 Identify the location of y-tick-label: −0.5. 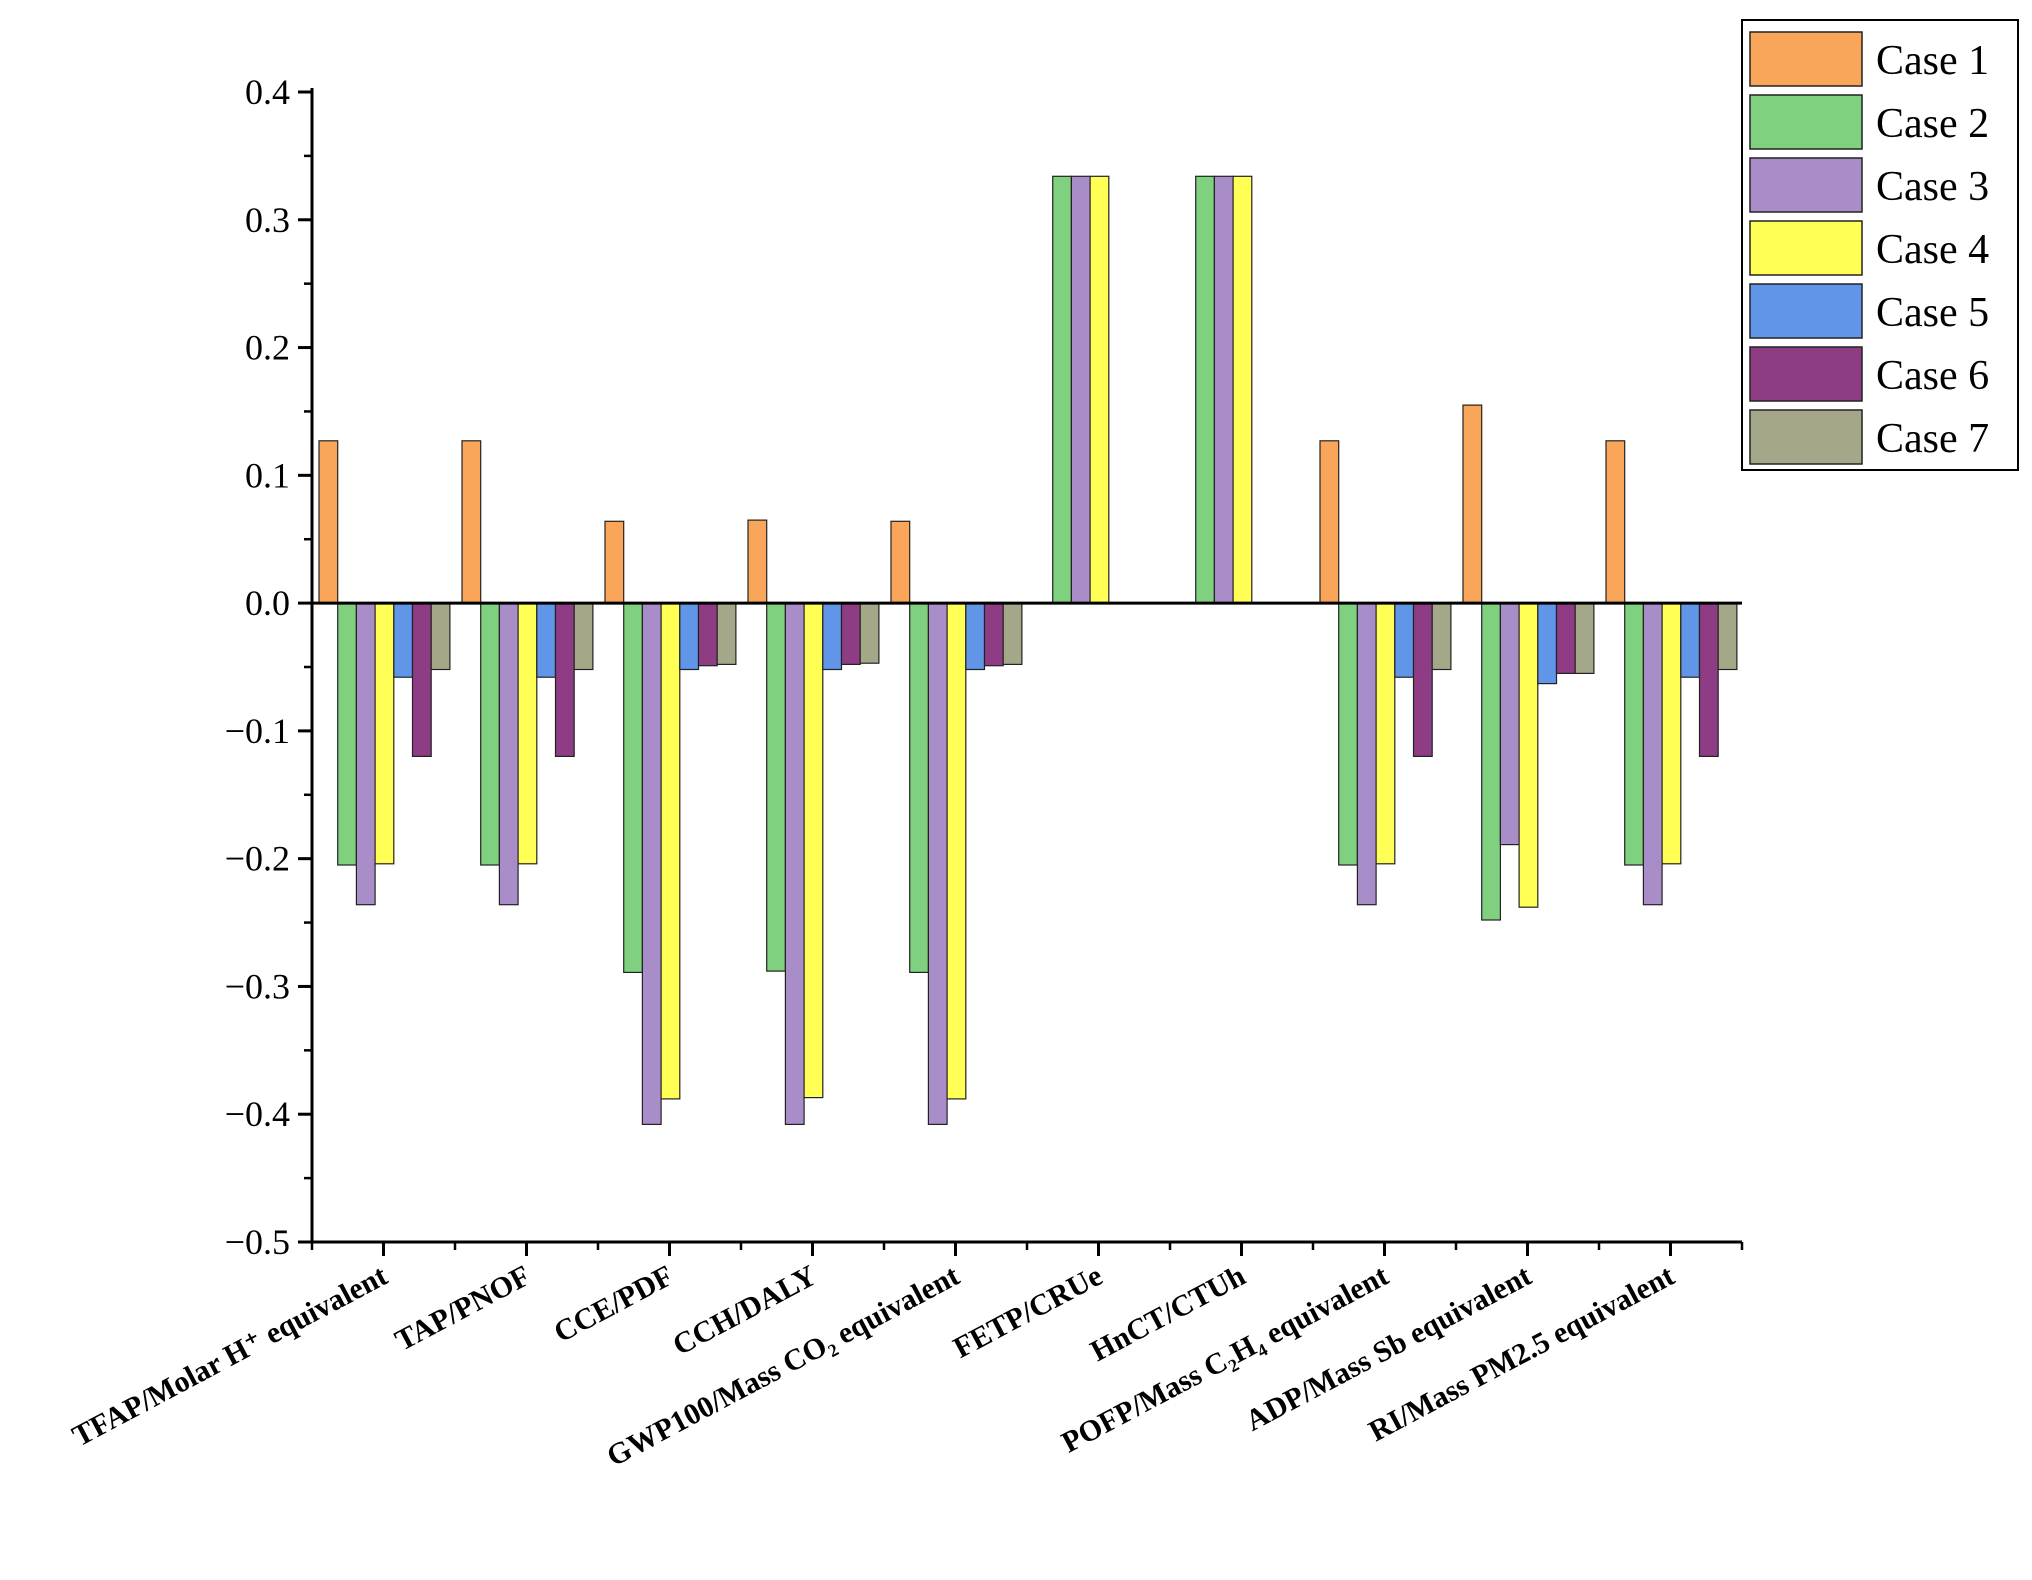
(257, 1242).